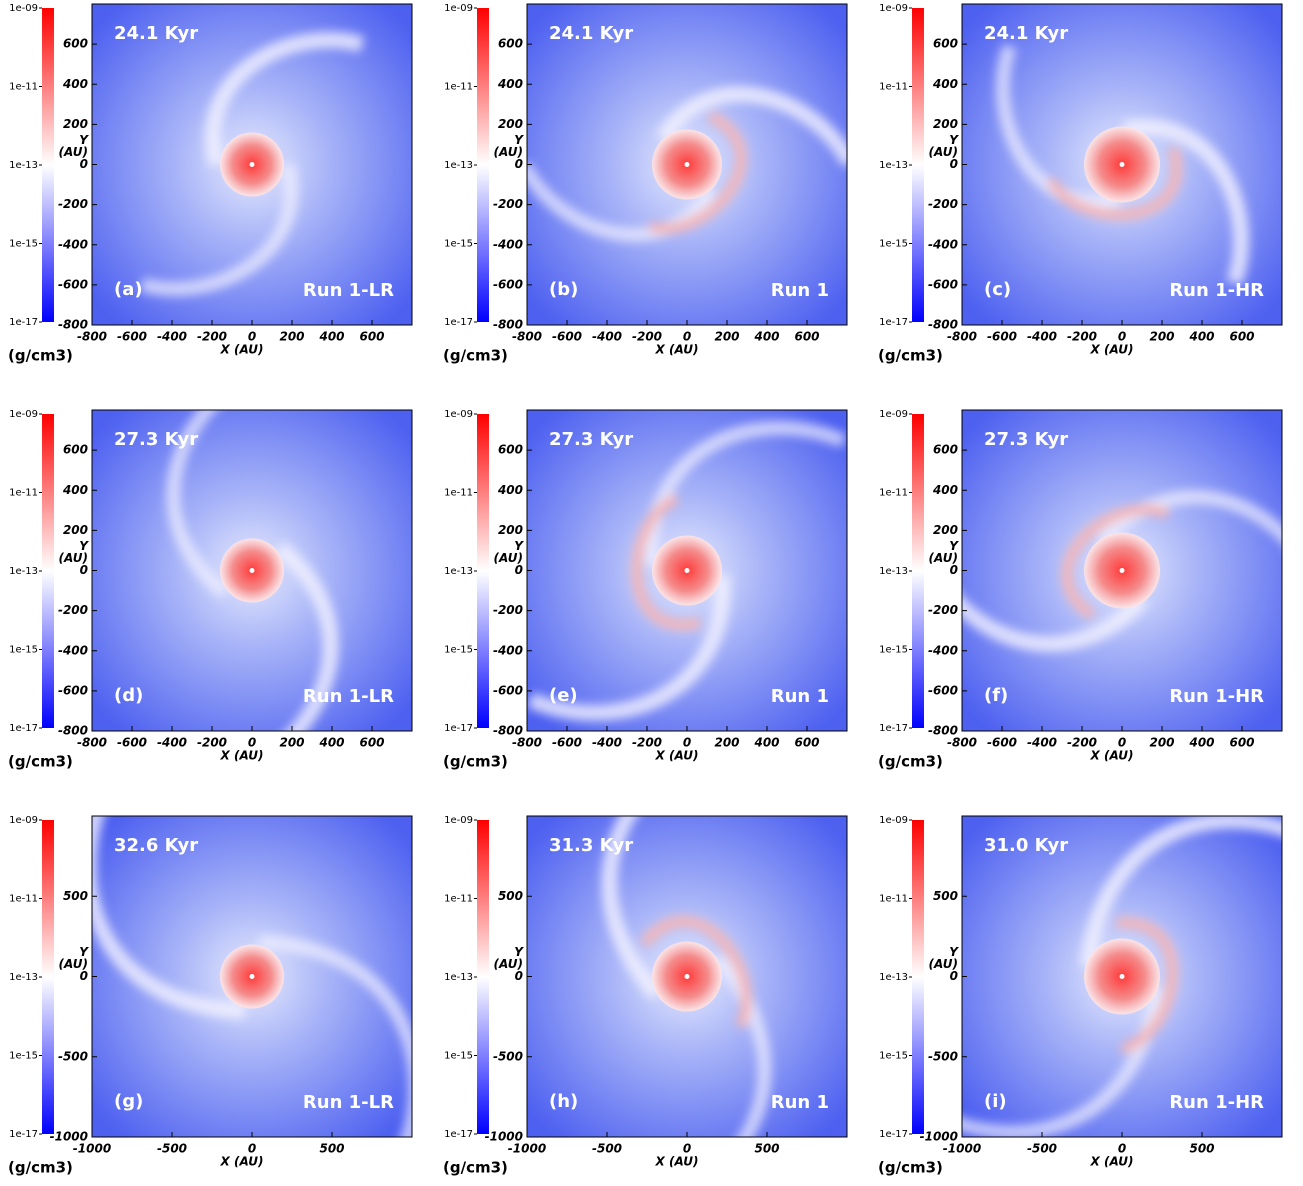 The image size is (1303, 1186). Describe the element at coordinates (945, 124) in the screenshot. I see `y-tick-label: 200` at that location.